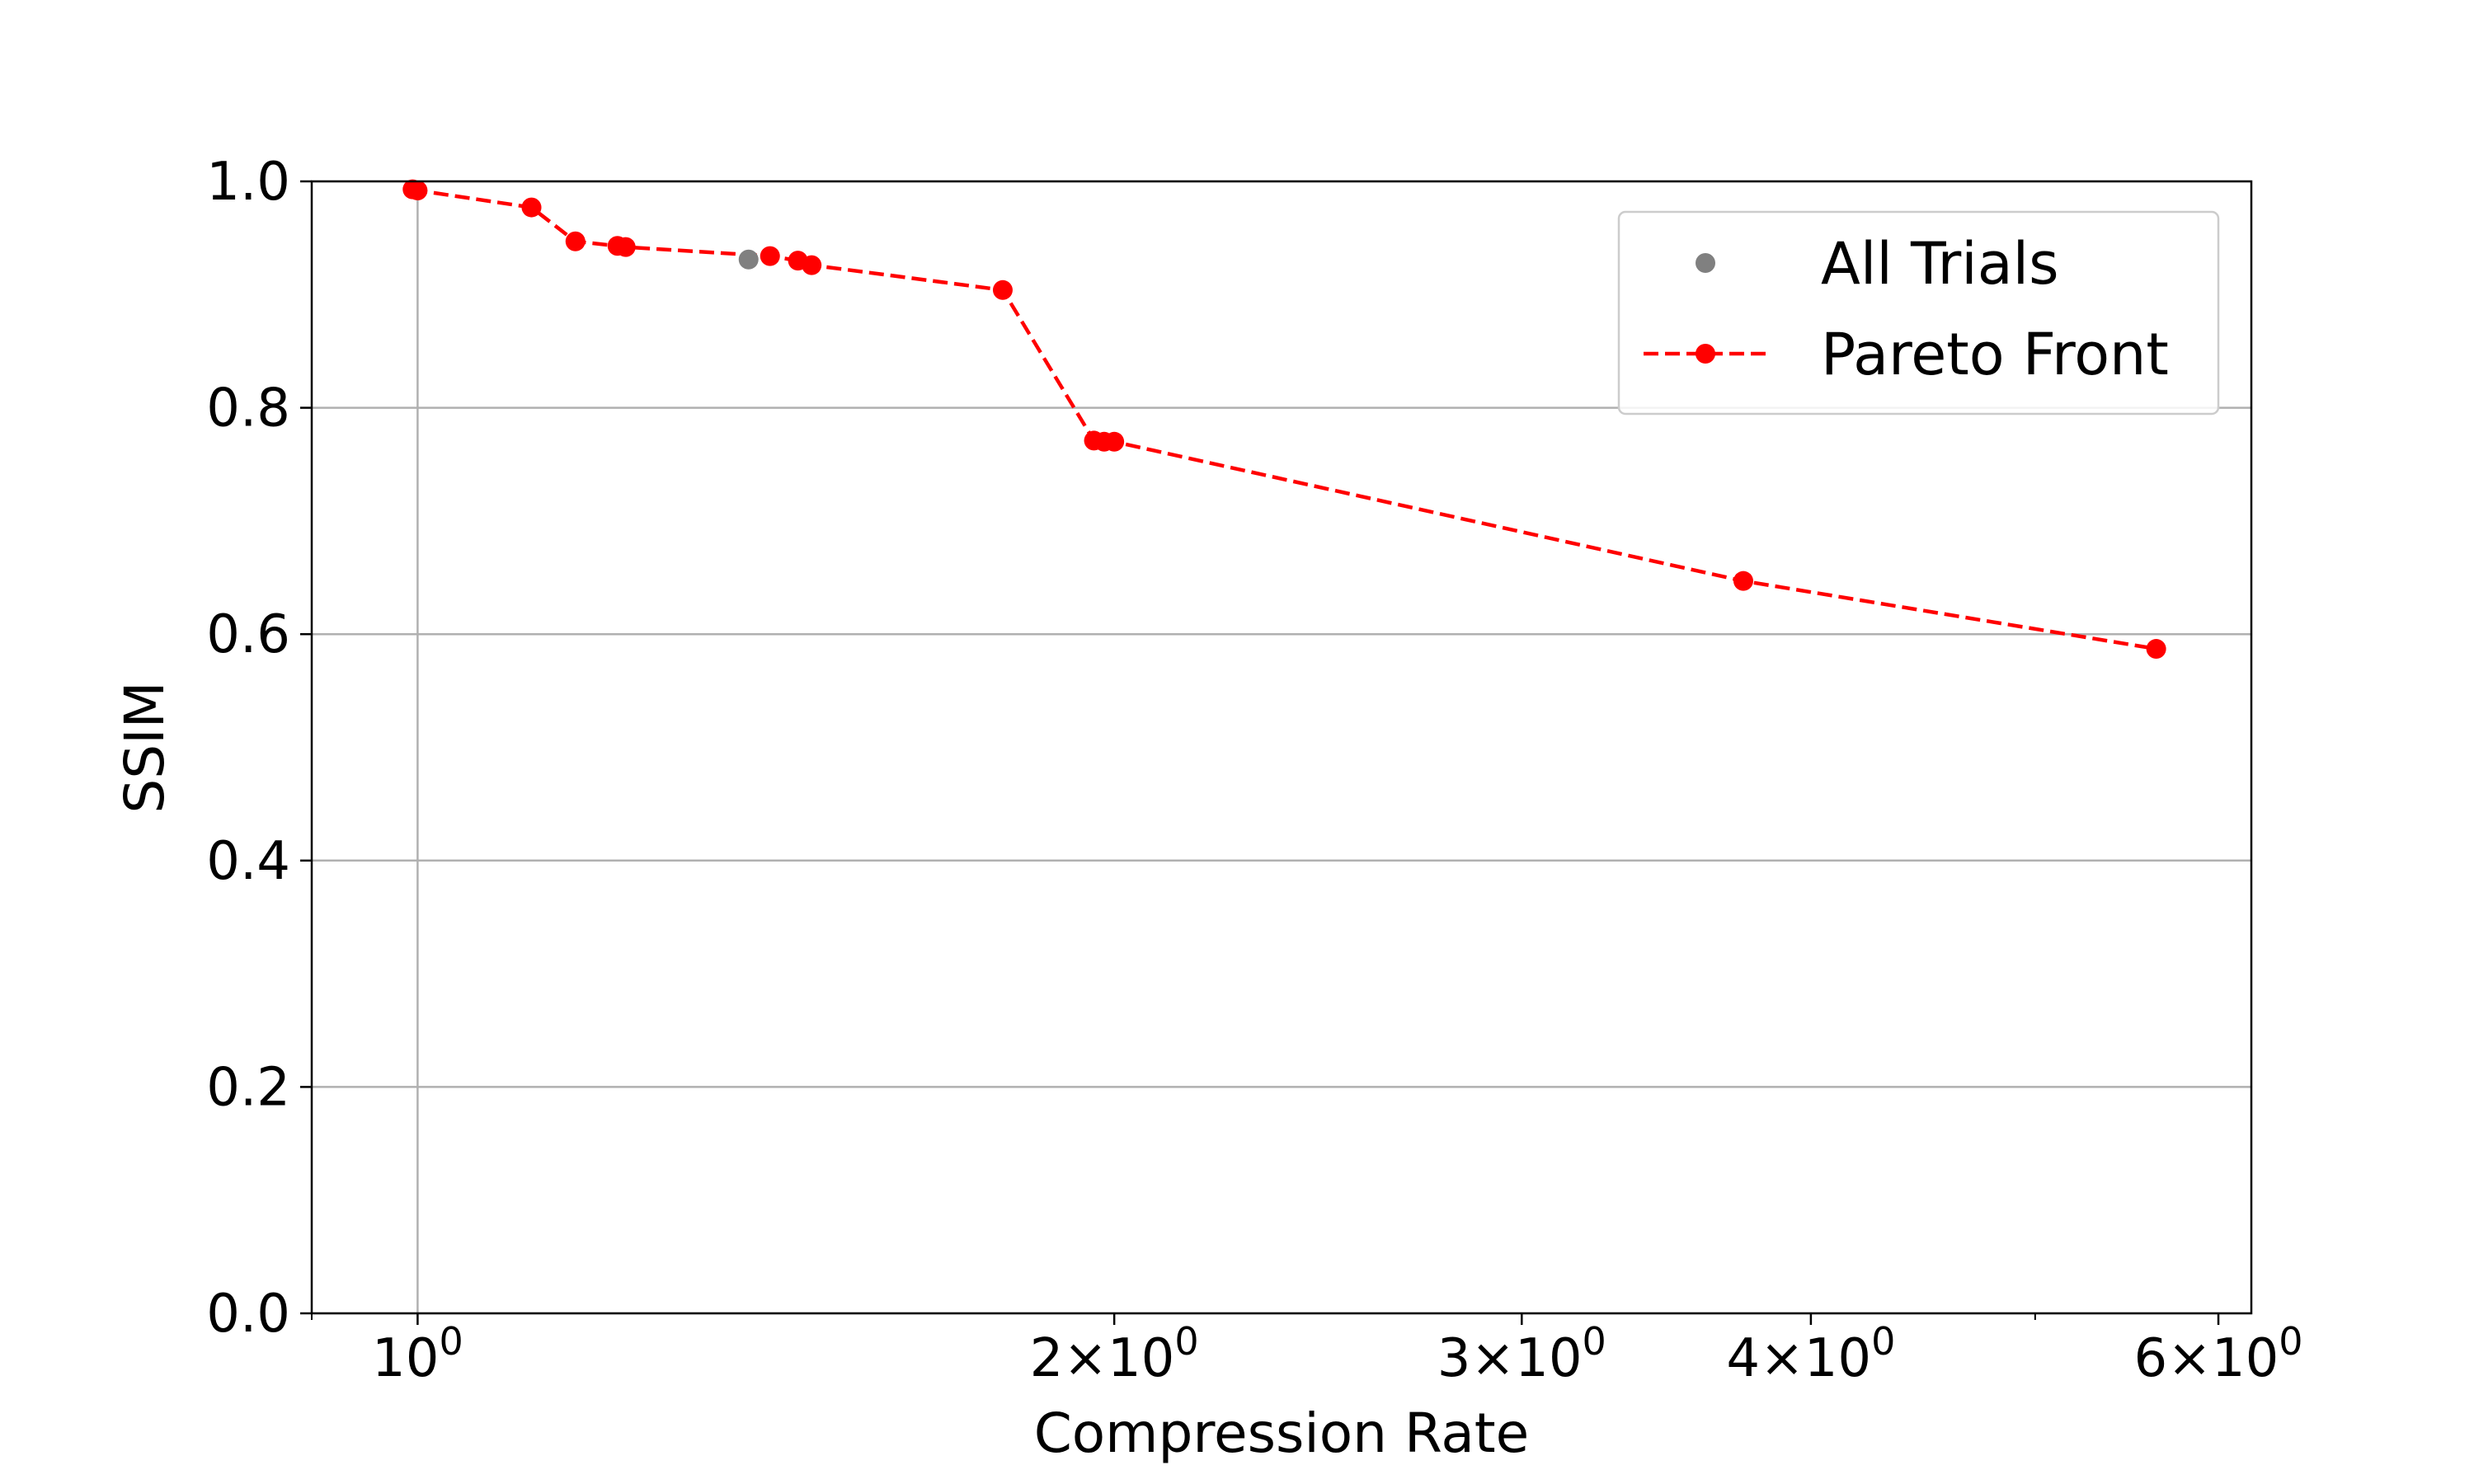 The height and width of the screenshot is (1484, 2474). I want to click on legend: All Trials Pareto Front, so click(1918, 313).